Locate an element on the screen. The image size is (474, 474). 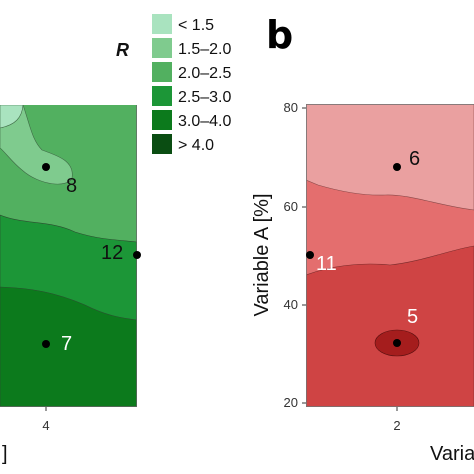
point-label-6: 6 is located at coordinates (414, 159).